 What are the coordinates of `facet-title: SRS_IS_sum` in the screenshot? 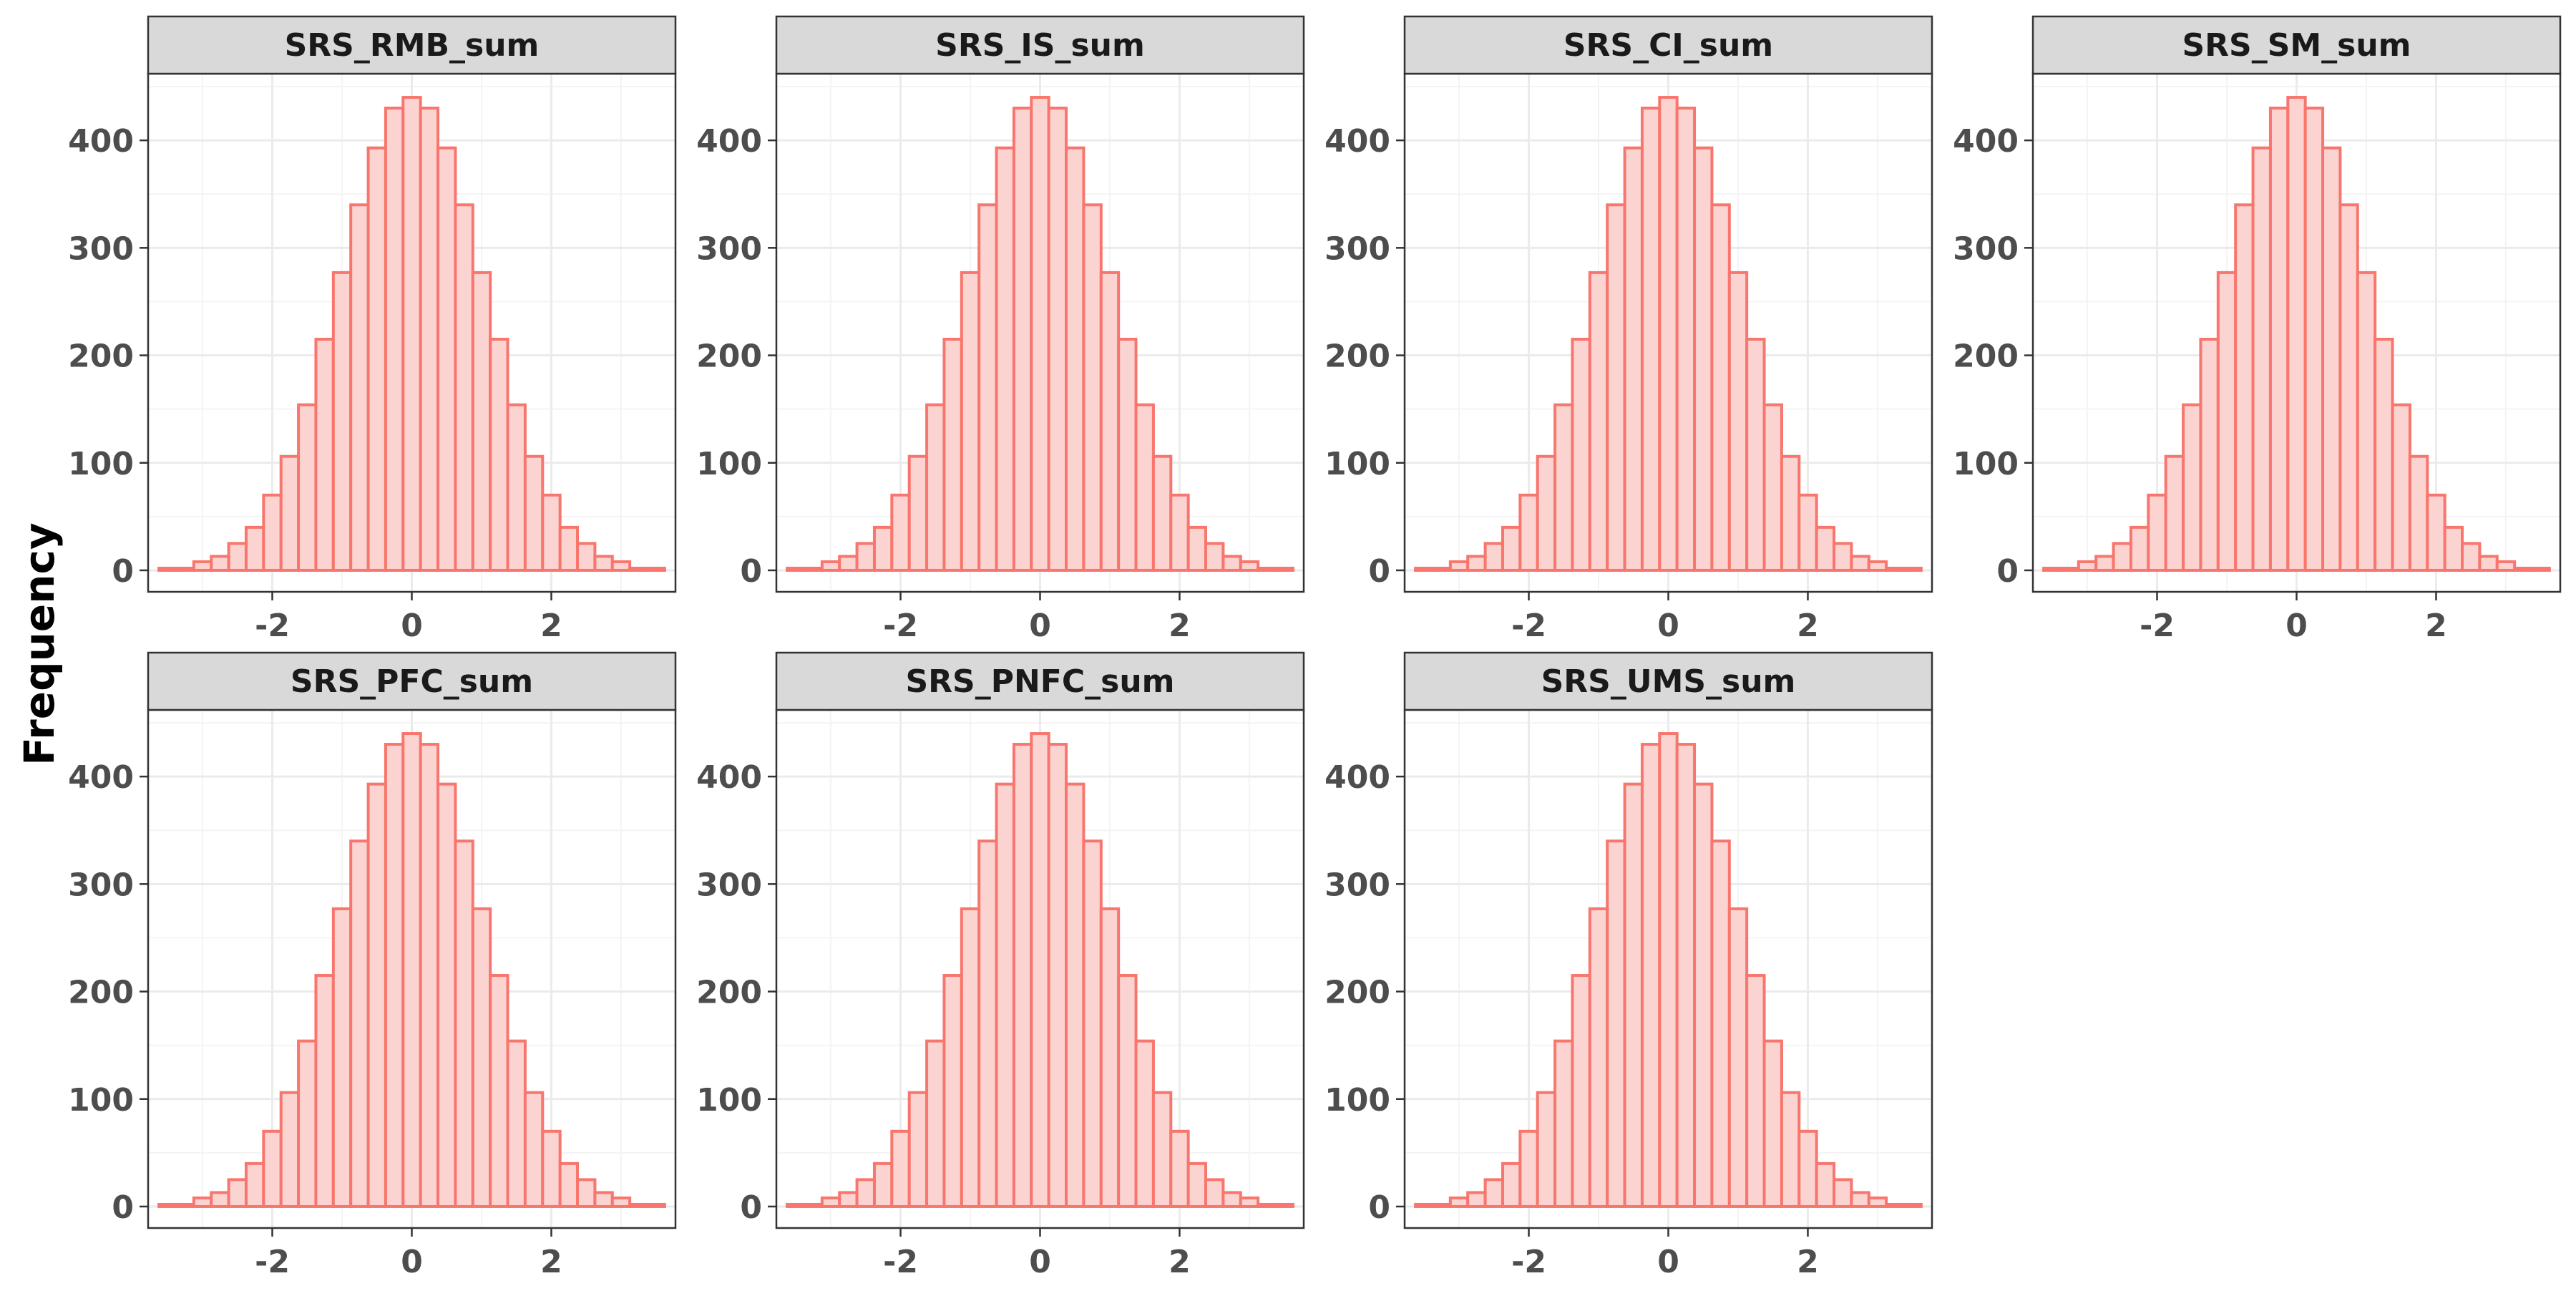 It's located at (1040, 45).